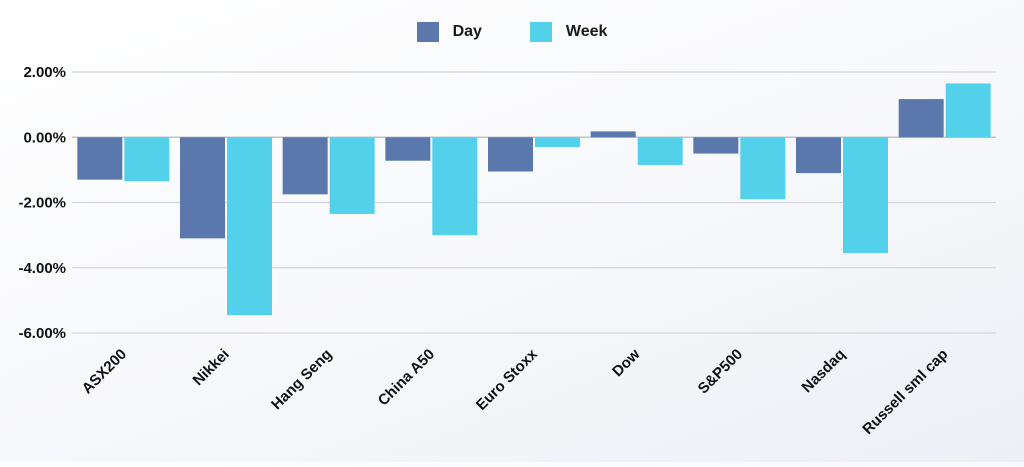  Describe the element at coordinates (105, 372) in the screenshot. I see `x-tick-label: ASX200` at that location.